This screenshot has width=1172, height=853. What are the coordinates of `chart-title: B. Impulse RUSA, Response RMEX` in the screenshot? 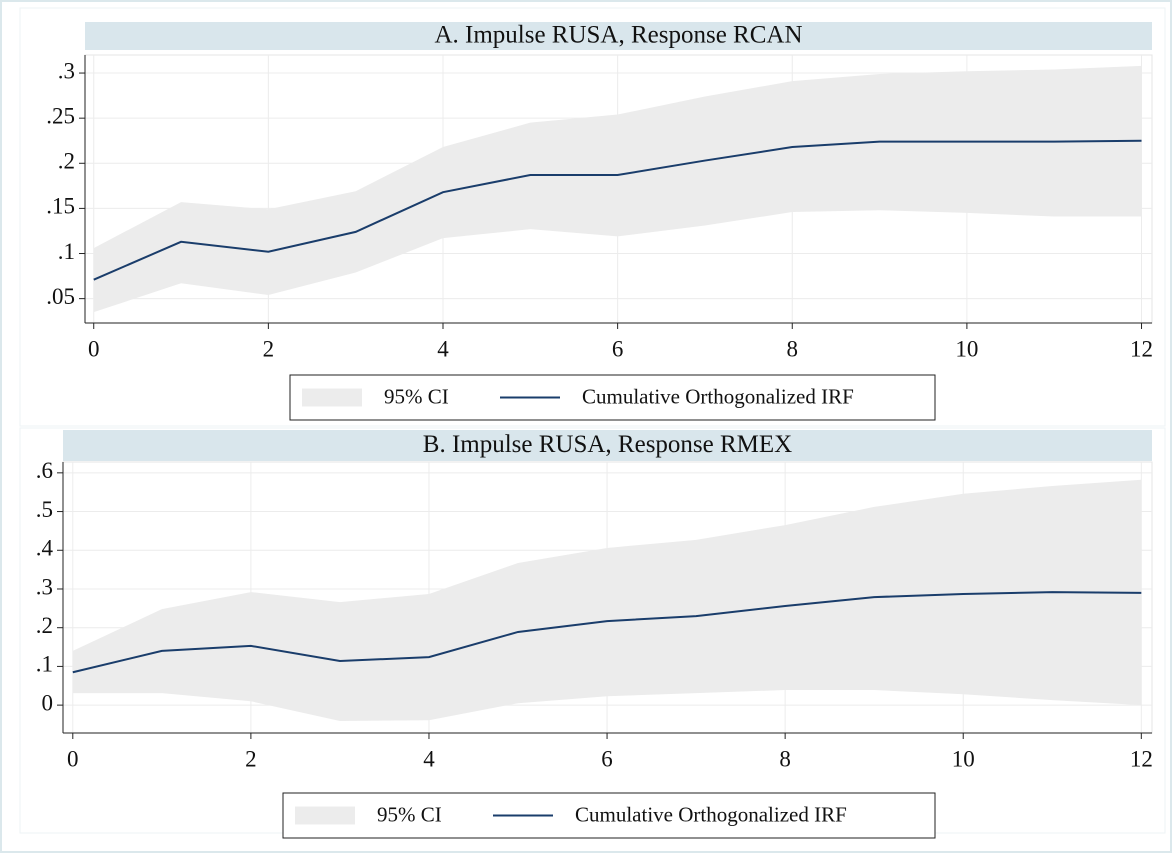 It's located at (607, 444).